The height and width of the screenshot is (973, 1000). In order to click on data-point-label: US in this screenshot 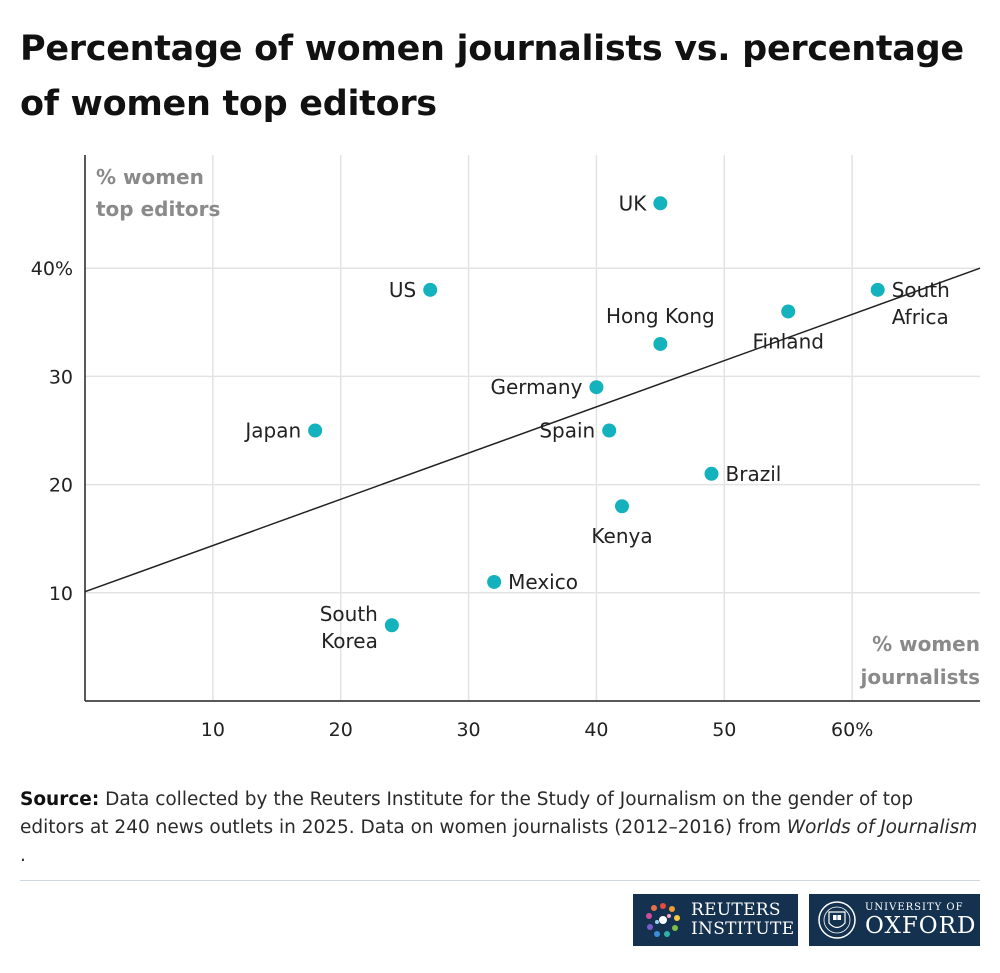, I will do `click(402, 290)`.